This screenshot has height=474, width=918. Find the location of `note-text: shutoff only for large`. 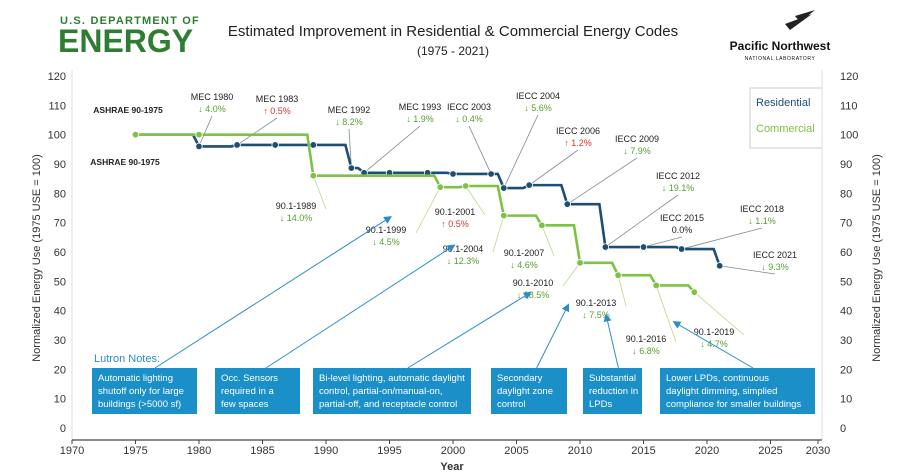

note-text: shutoff only for large is located at coordinates (141, 391).